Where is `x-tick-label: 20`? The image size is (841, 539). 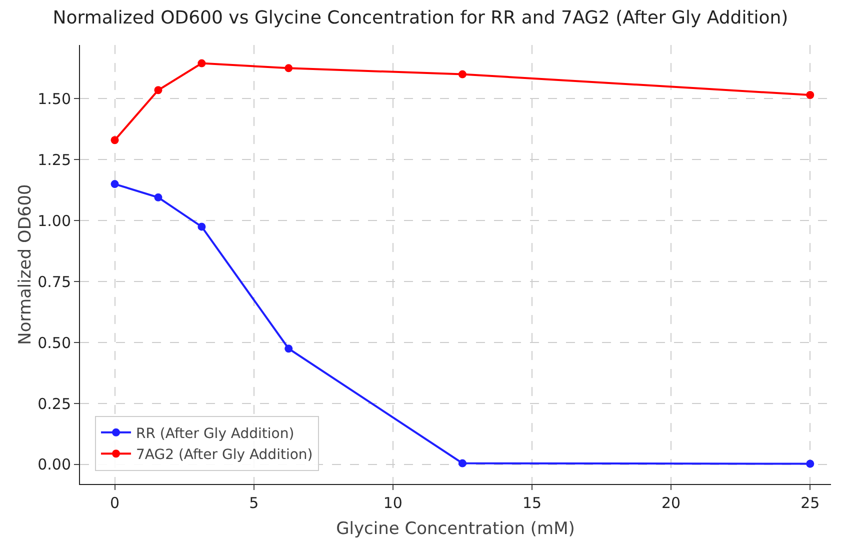 x-tick-label: 20 is located at coordinates (671, 503).